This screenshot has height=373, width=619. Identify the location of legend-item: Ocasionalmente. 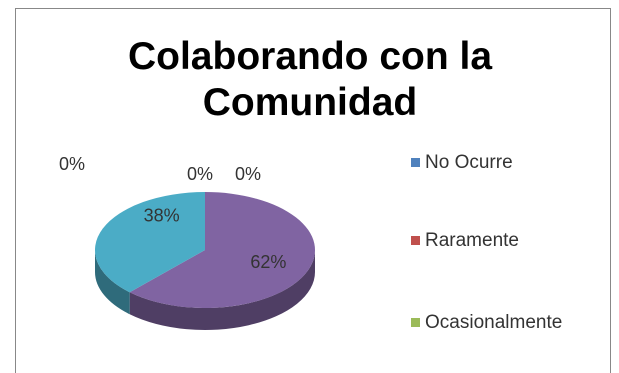
(507, 323).